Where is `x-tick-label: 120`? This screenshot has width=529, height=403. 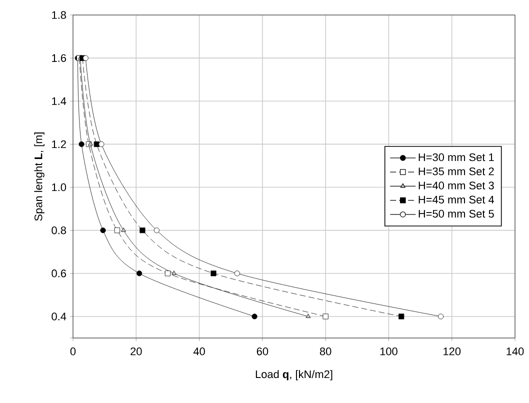
x-tick-label: 120 is located at coordinates (452, 352).